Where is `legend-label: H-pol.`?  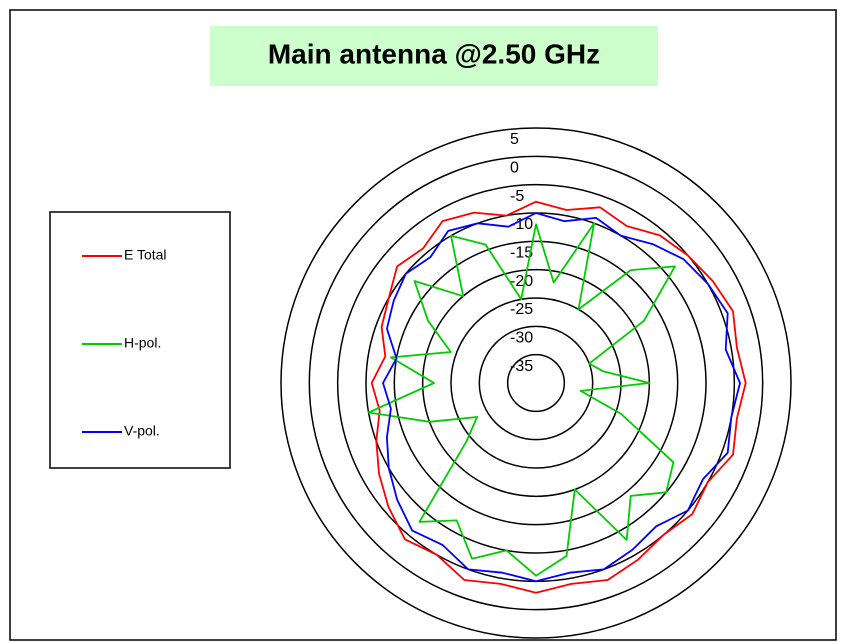
legend-label: H-pol. is located at coordinates (142, 343).